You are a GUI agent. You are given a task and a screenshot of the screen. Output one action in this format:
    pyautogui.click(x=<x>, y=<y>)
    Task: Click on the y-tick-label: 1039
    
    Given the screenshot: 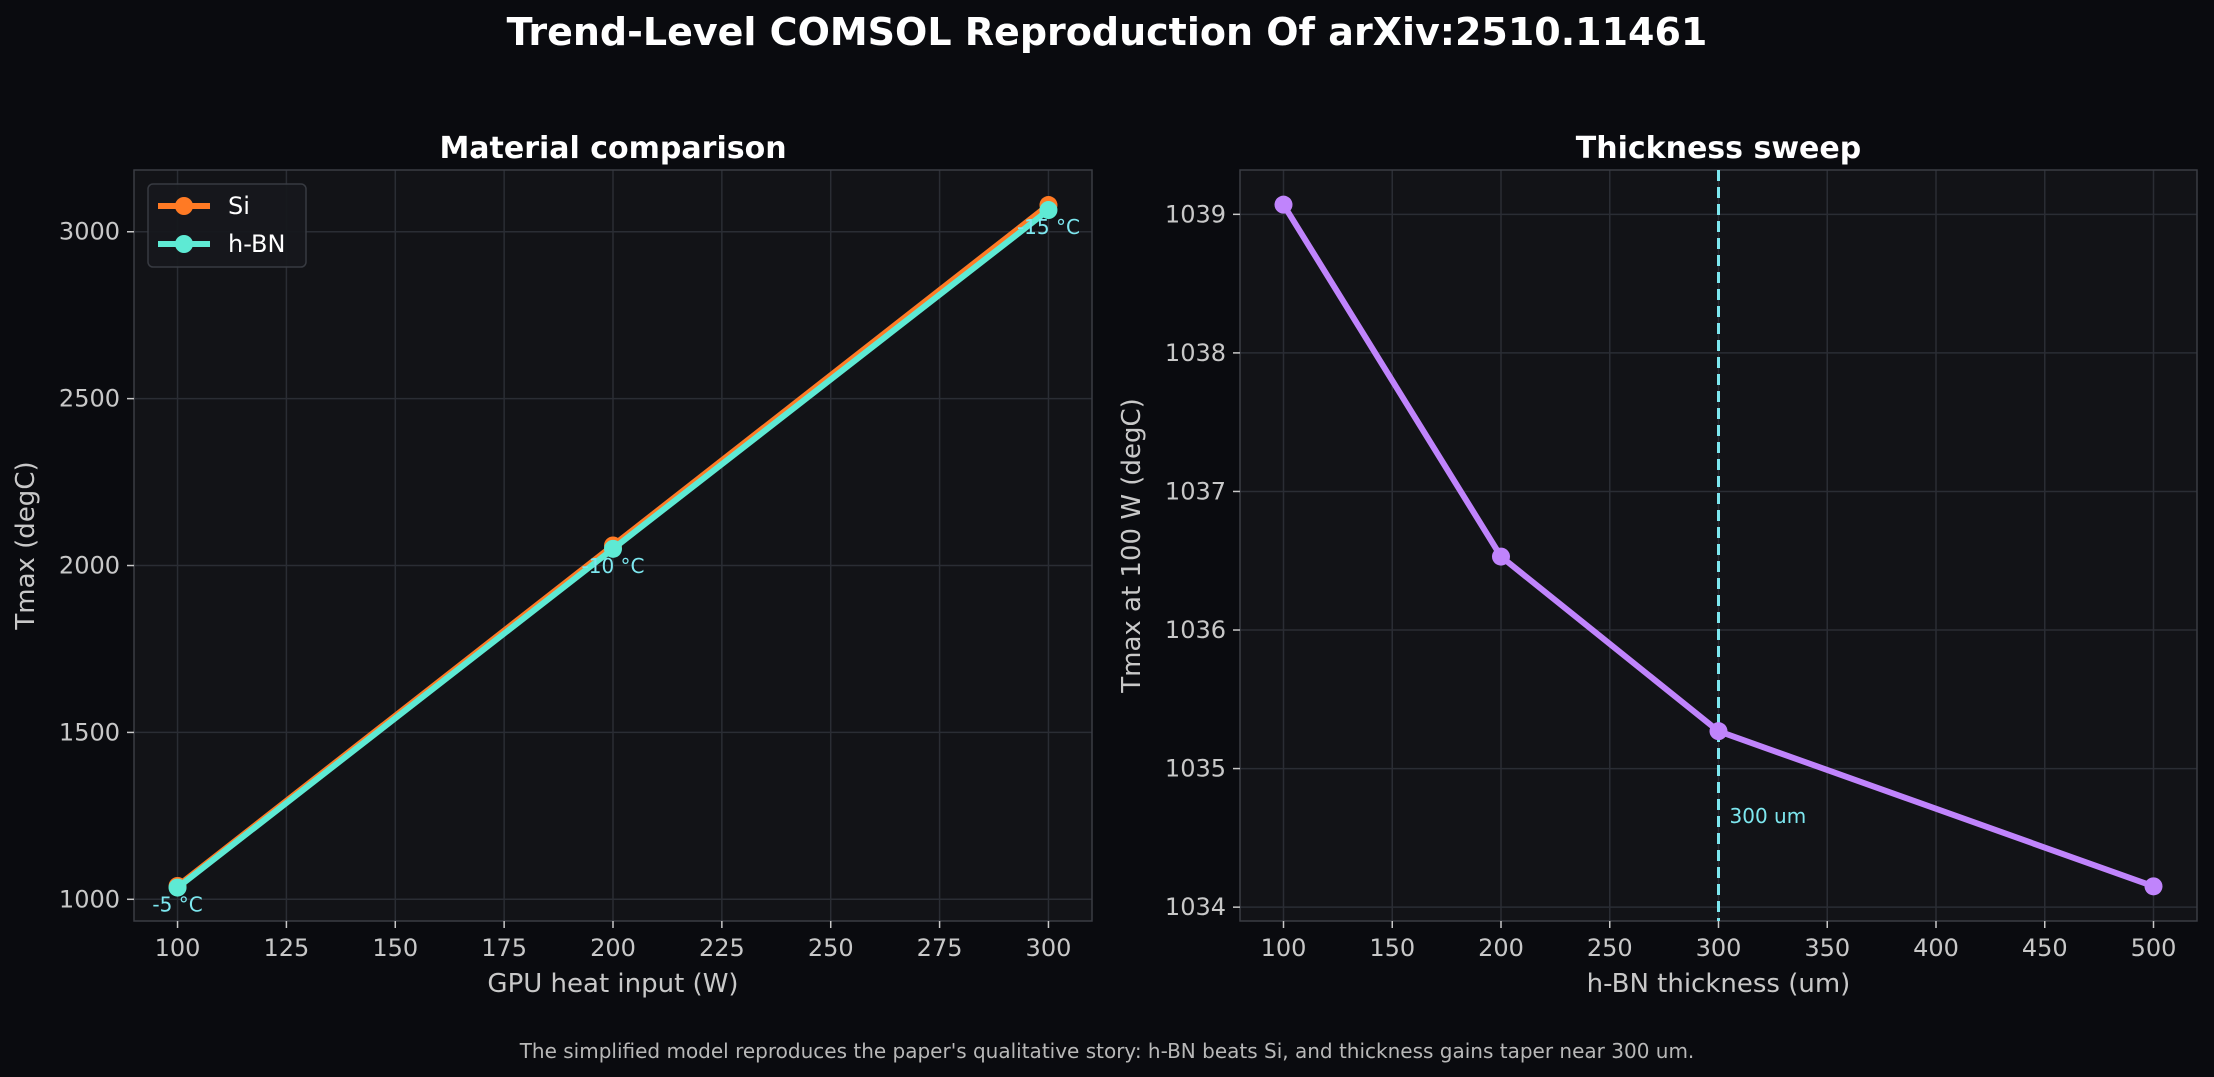 What is the action you would take?
    pyautogui.click(x=1195, y=214)
    